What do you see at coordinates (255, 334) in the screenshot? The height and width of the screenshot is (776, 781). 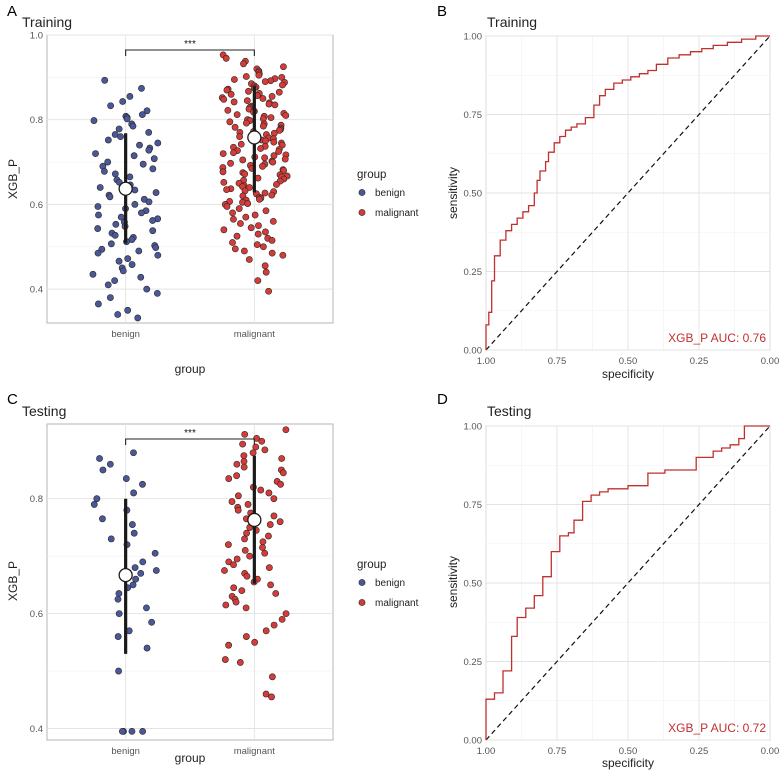 I see `x-tick-label: malignant` at bounding box center [255, 334].